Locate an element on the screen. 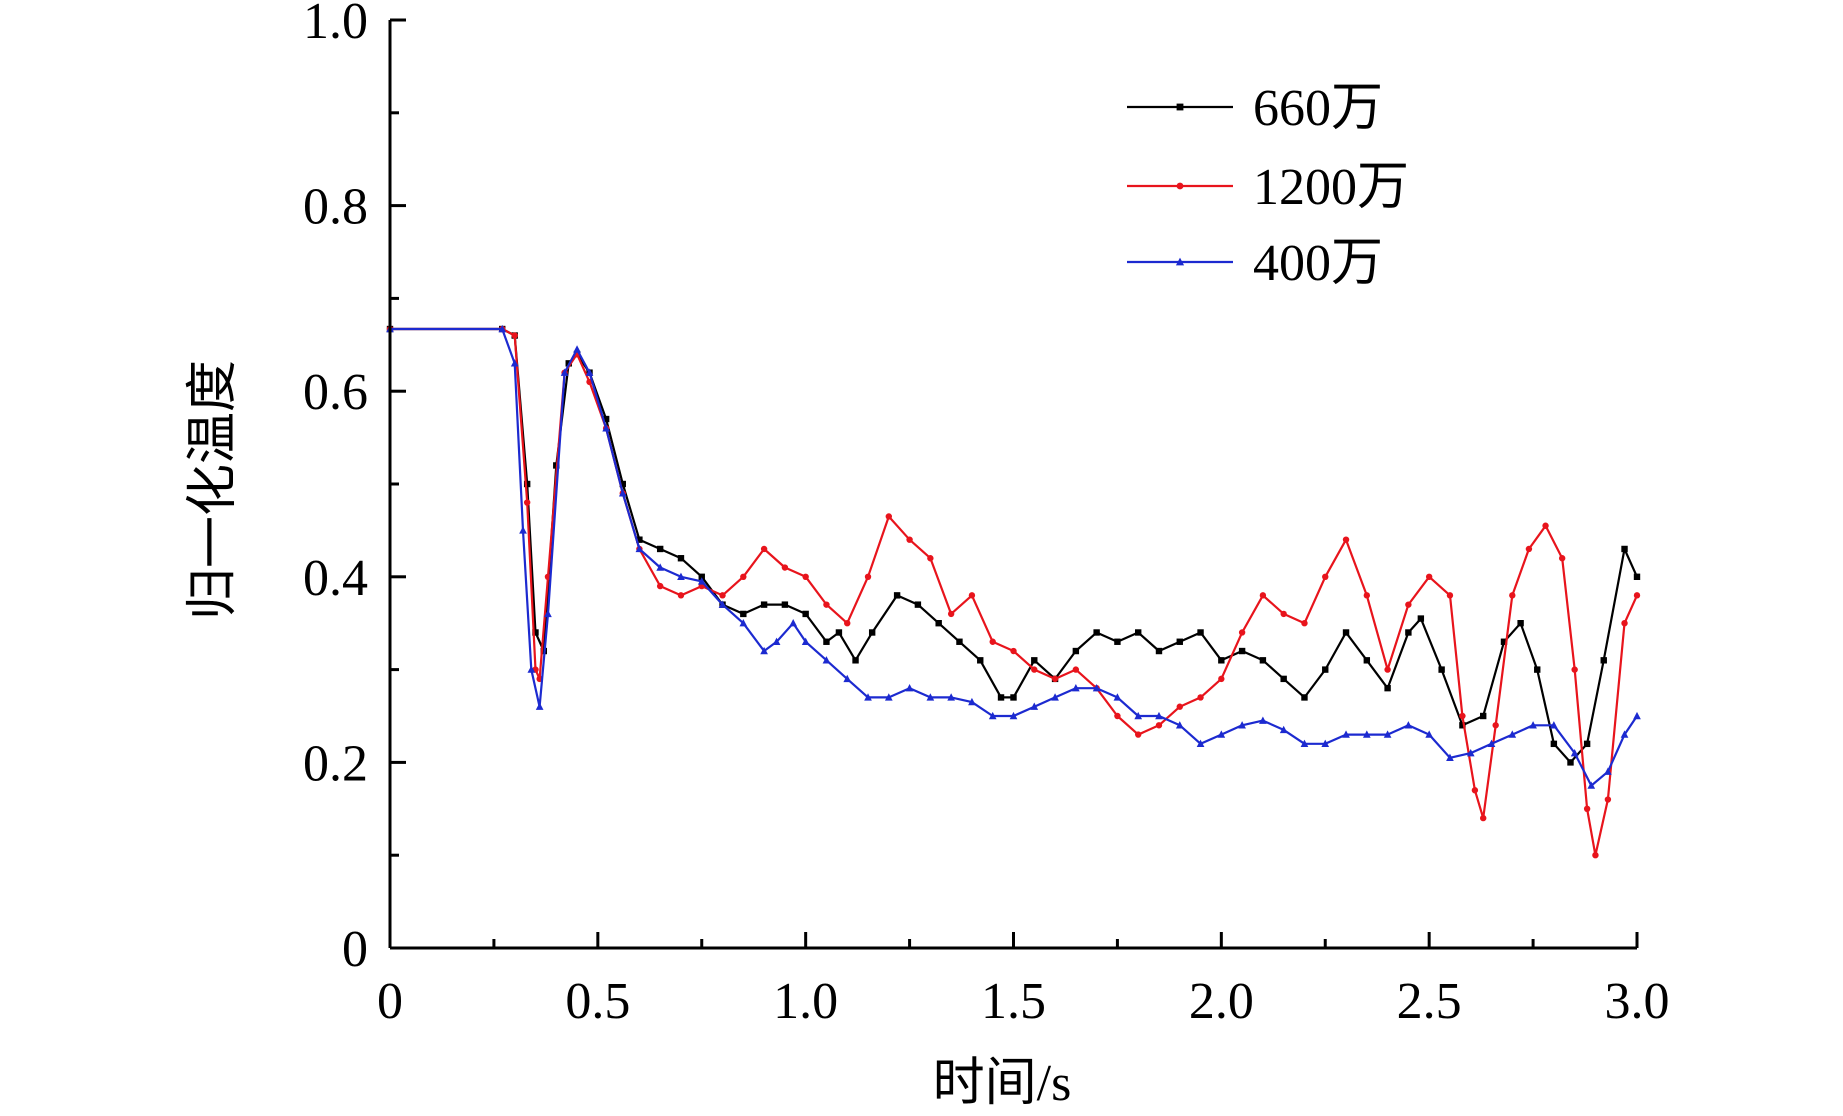  legend-entry: 1200万 is located at coordinates (1268, 187).